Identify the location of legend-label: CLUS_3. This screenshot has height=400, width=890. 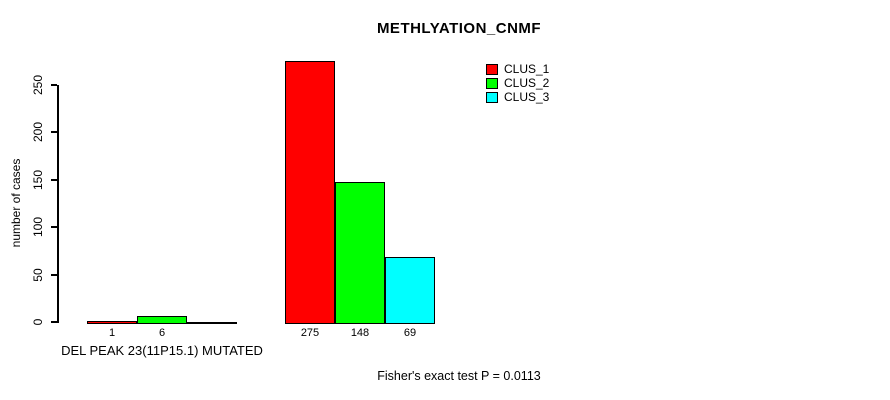
(527, 97).